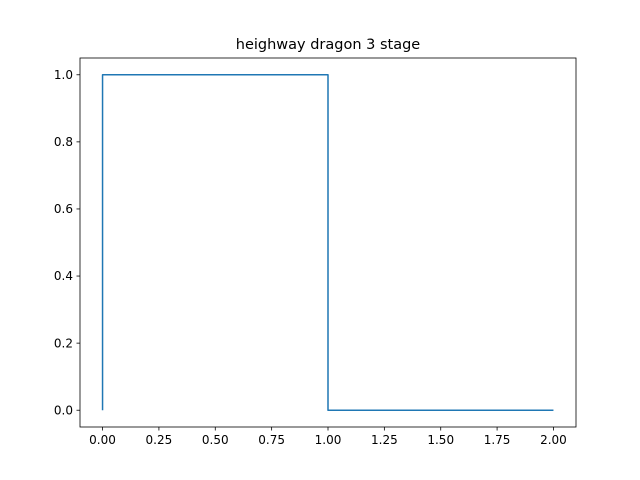 Image resolution: width=640 pixels, height=480 pixels. What do you see at coordinates (553, 440) in the screenshot?
I see `x-tick-label: 2.00` at bounding box center [553, 440].